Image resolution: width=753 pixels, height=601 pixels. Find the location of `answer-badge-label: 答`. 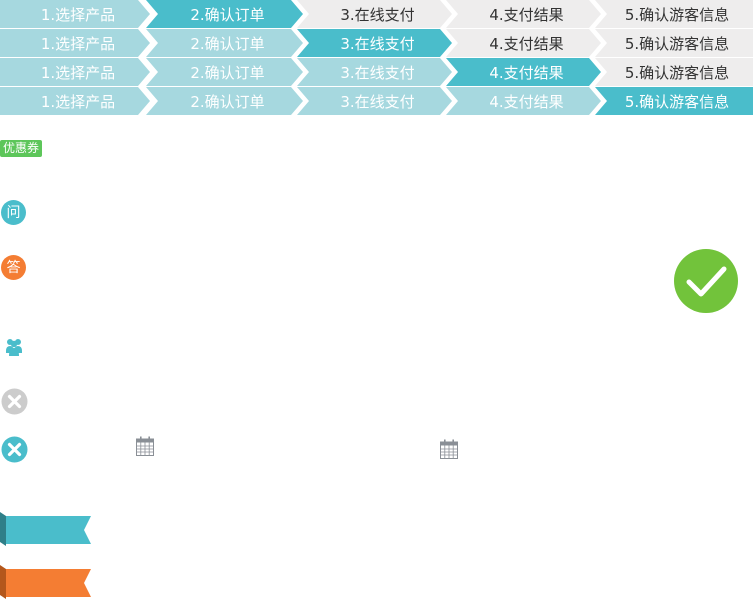

answer-badge-label: 答 is located at coordinates (13, 267).